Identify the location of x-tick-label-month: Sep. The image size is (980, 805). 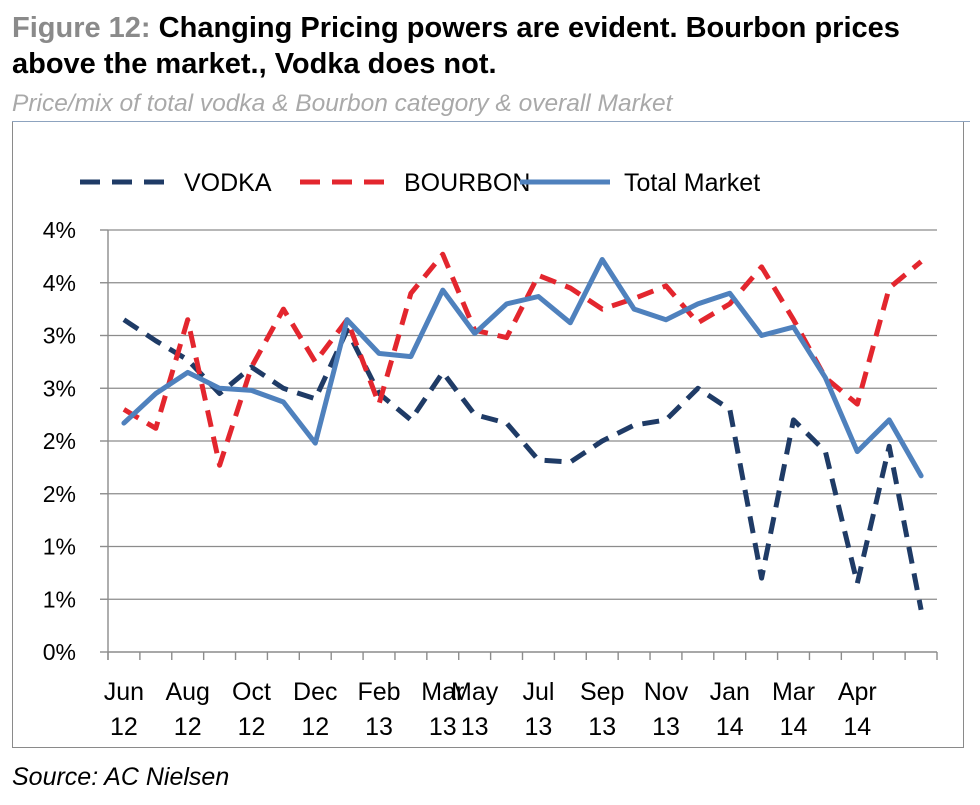
(602, 692).